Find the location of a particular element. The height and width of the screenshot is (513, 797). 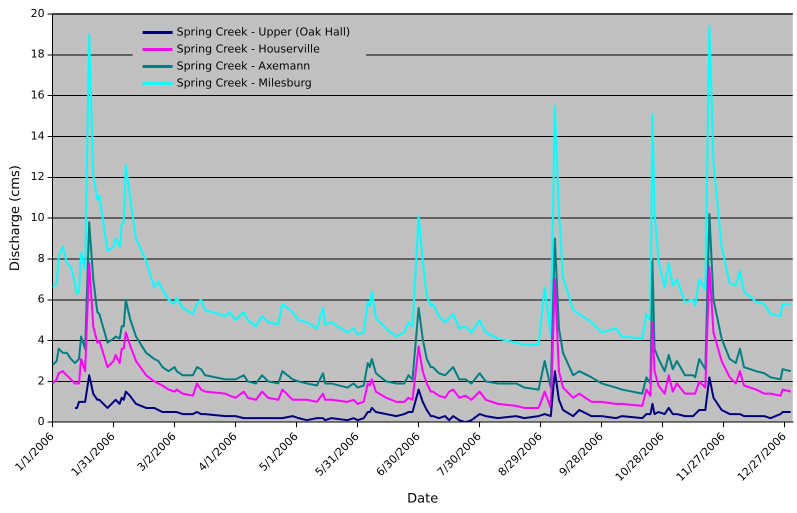

y-axis-title: Discharge (cms) is located at coordinates (16, 218).